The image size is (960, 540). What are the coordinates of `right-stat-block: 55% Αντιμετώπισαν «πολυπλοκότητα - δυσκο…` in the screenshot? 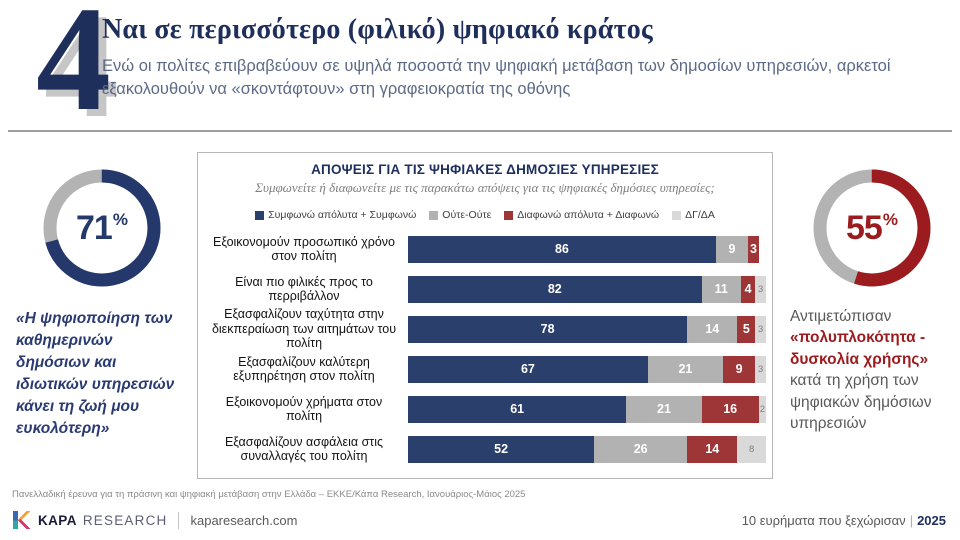 It's located at (872, 300).